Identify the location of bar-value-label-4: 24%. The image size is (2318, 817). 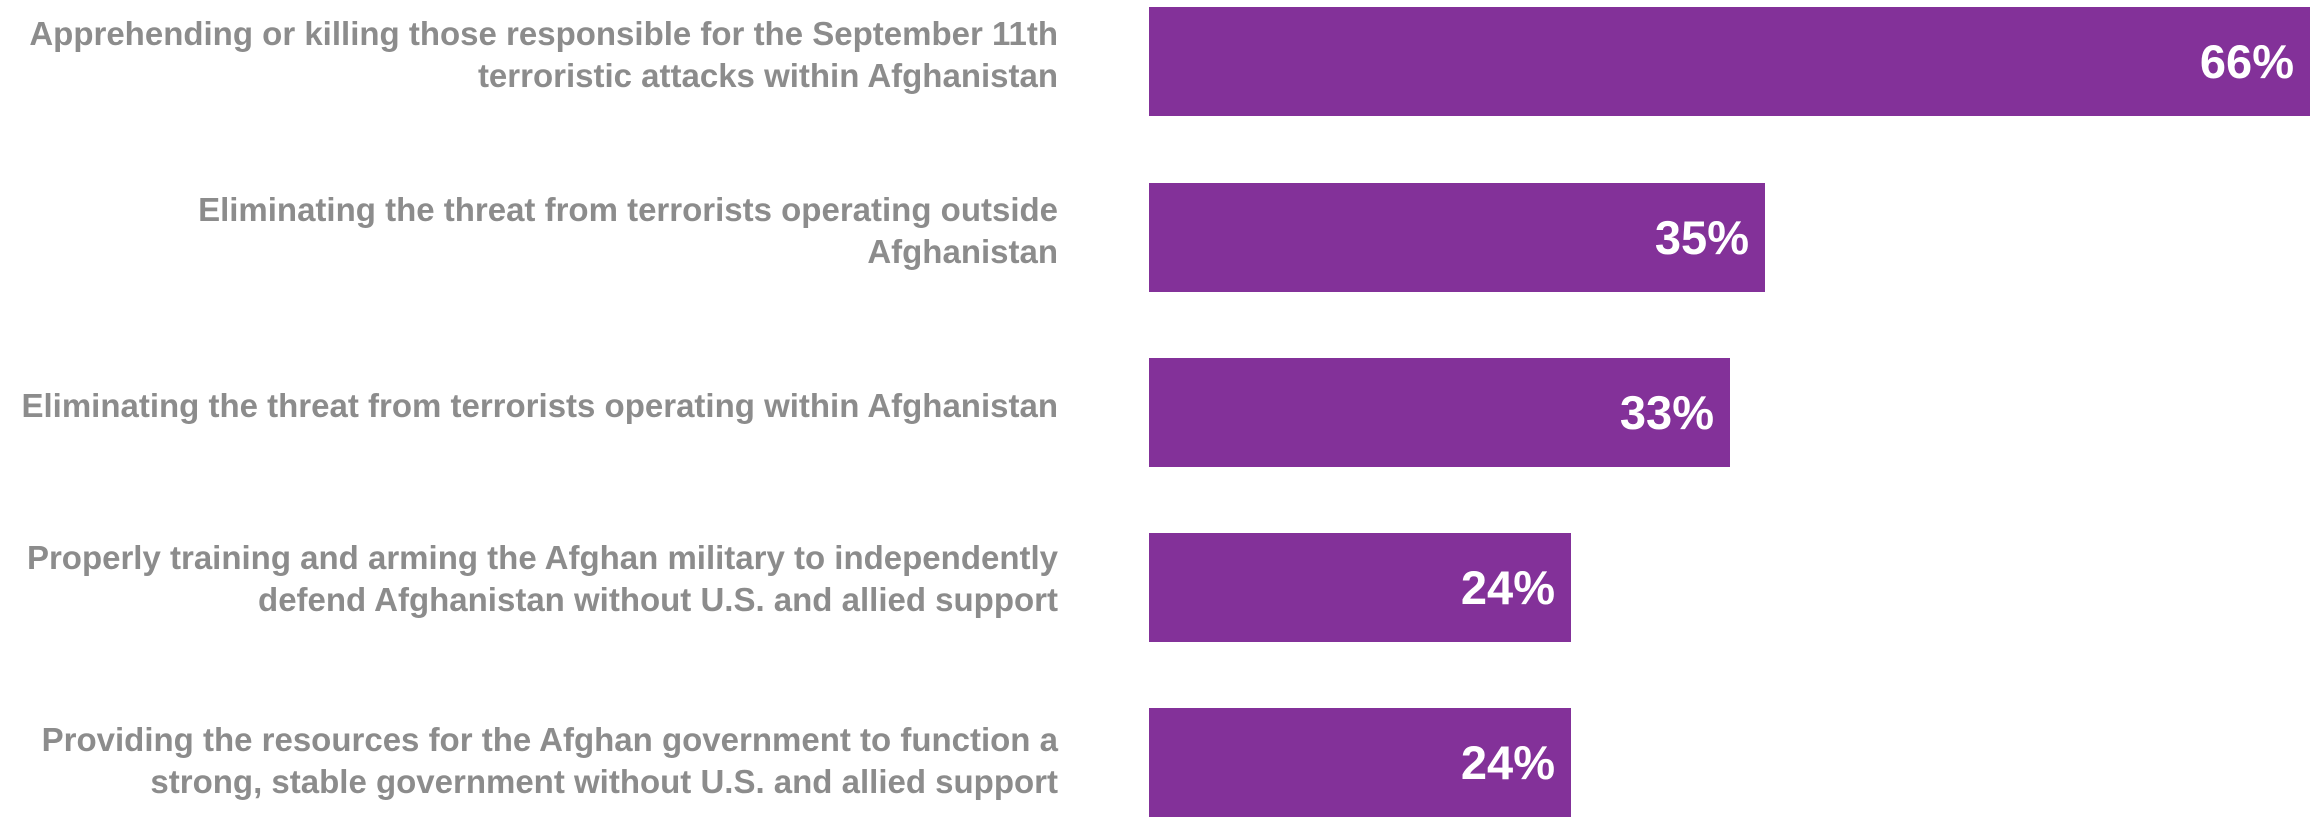
(1507, 587).